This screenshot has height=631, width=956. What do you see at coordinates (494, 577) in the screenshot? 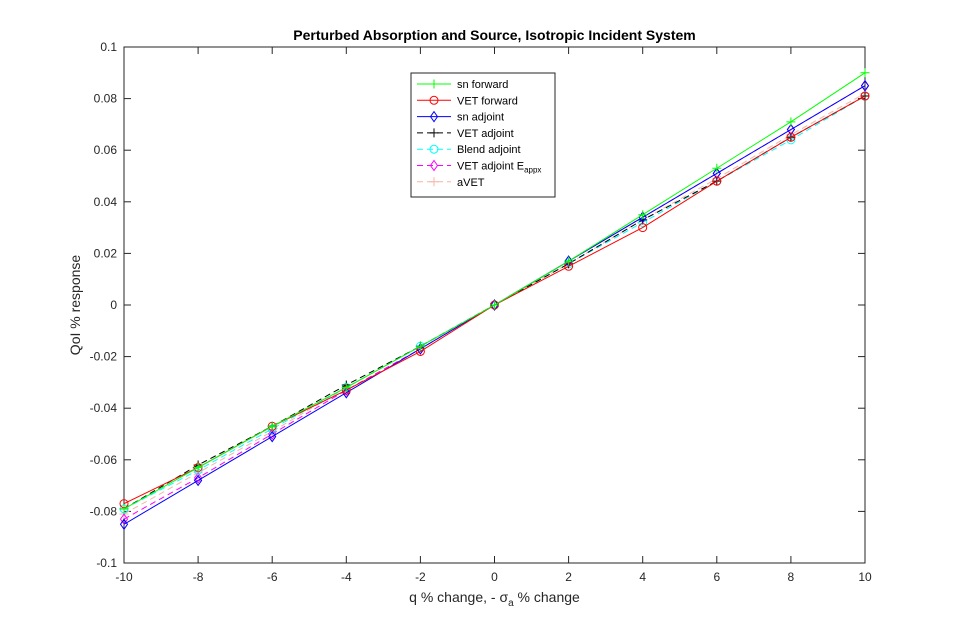
I see `x-tick-label: 0` at bounding box center [494, 577].